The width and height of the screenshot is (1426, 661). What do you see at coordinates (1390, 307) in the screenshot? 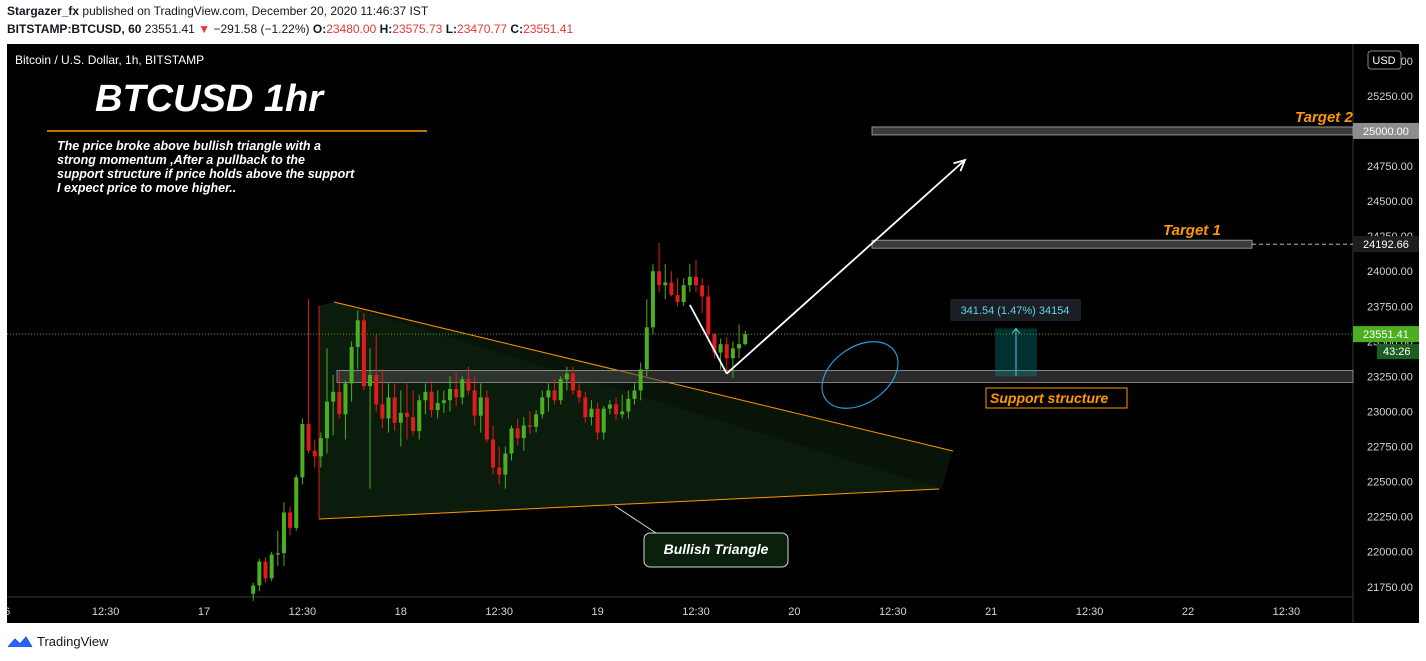
I see `y-tick-label: 23750.00` at bounding box center [1390, 307].